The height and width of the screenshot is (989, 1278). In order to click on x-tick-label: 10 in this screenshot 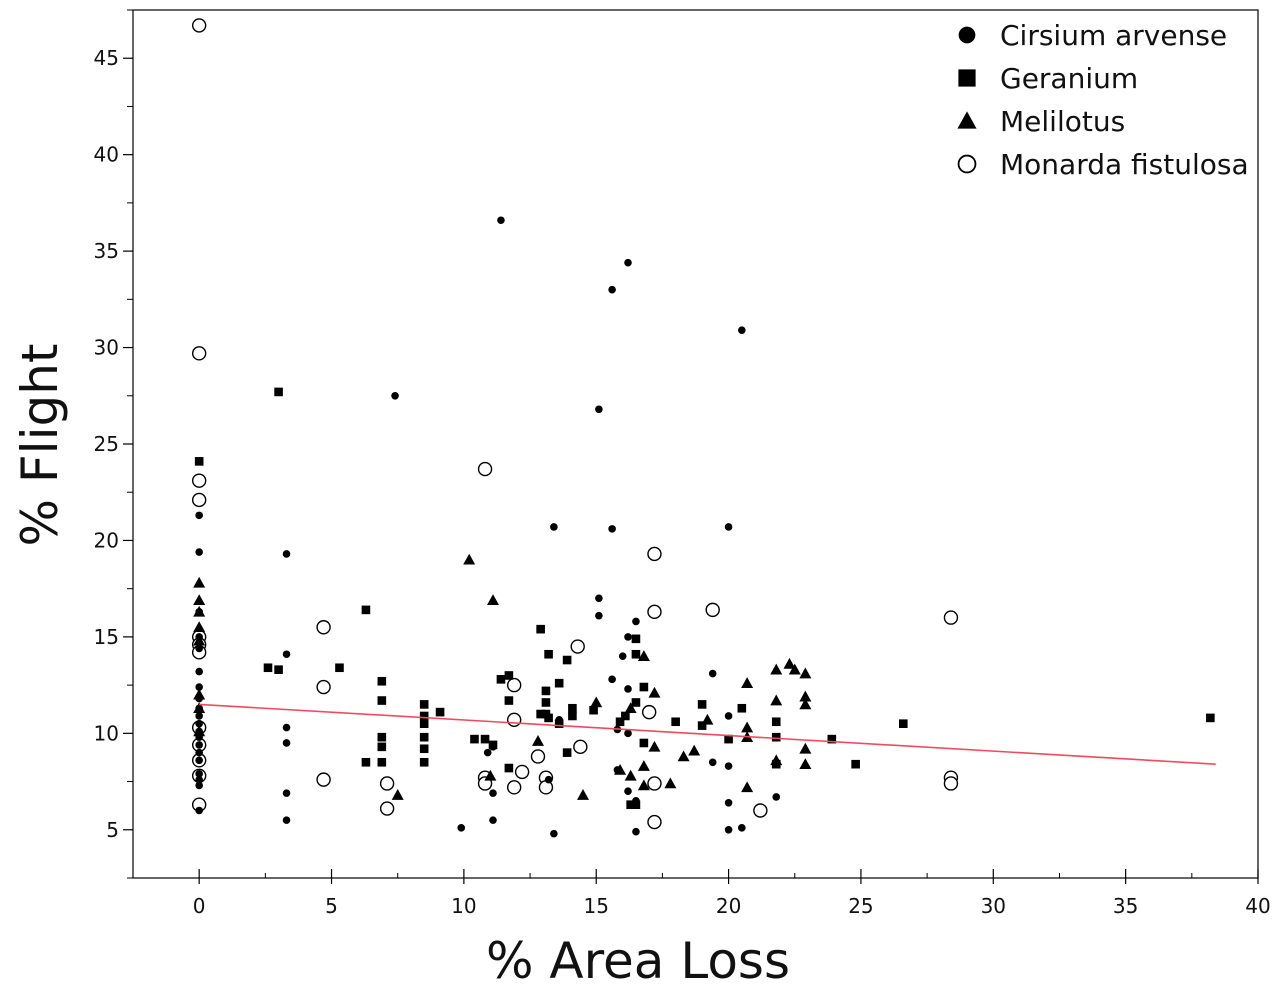, I will do `click(463, 906)`.